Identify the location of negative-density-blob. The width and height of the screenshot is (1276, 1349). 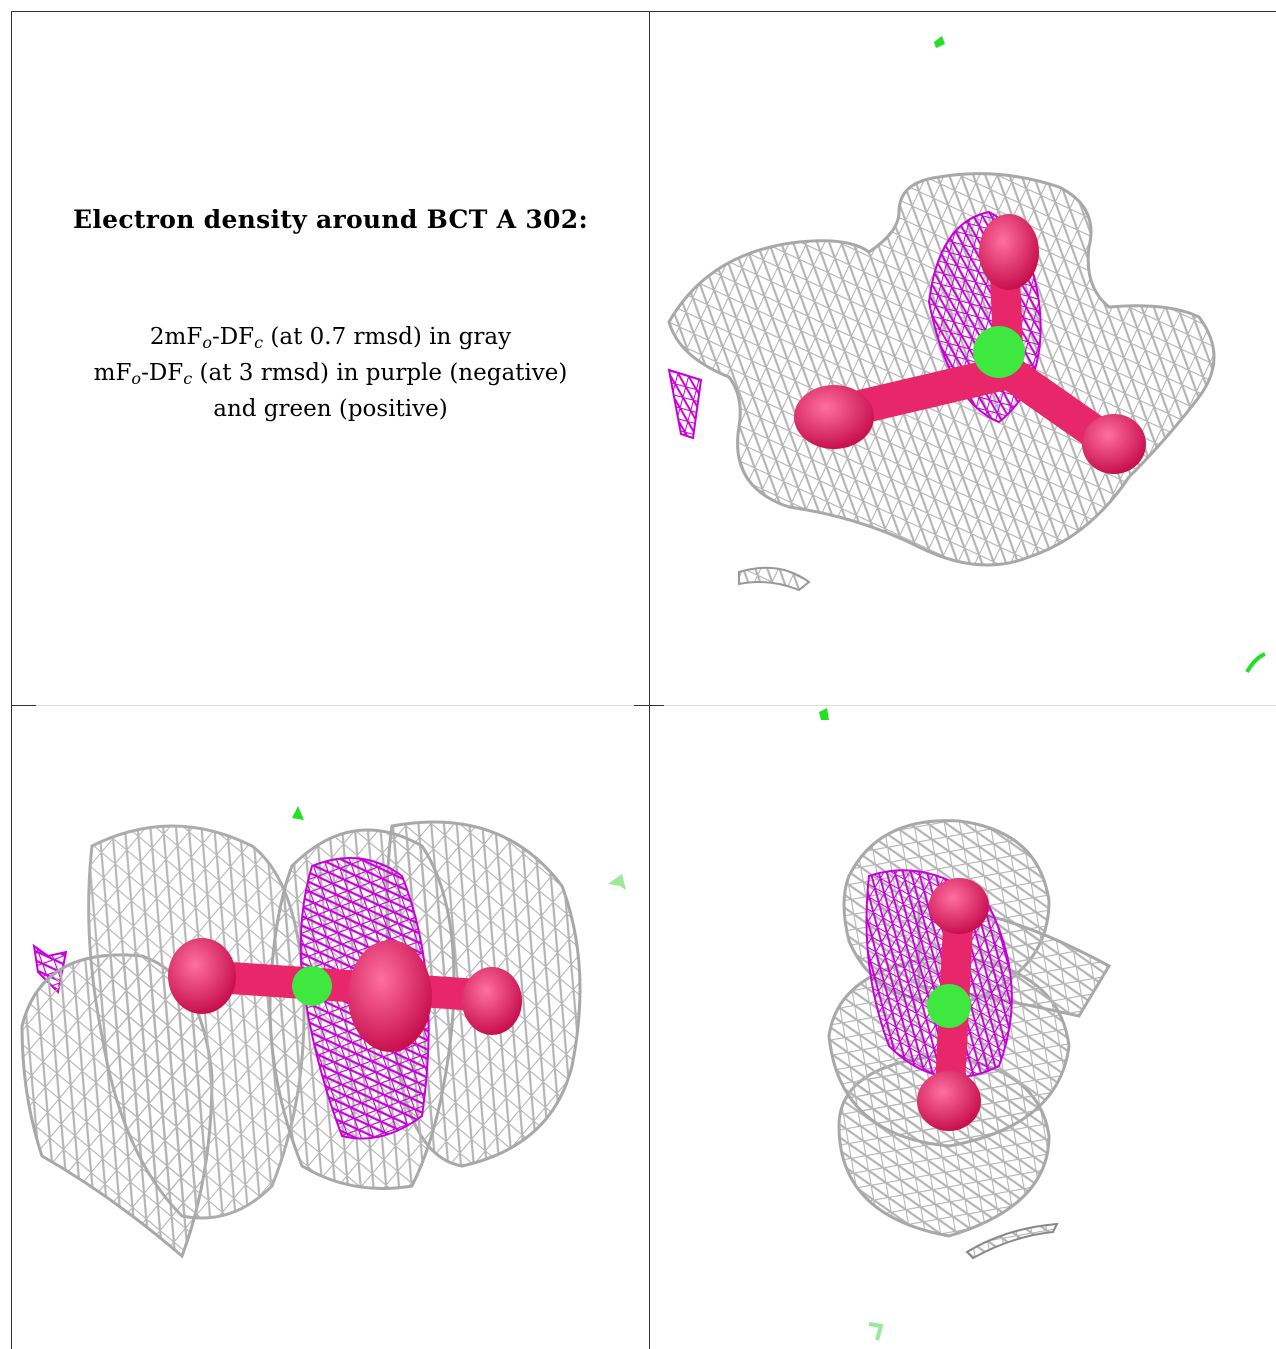
(685, 404).